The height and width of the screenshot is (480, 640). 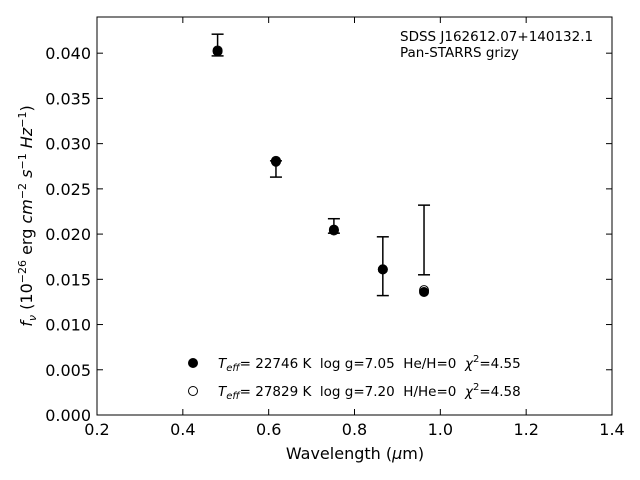 What do you see at coordinates (182, 429) in the screenshot?
I see `x-tick-label: 0.4` at bounding box center [182, 429].